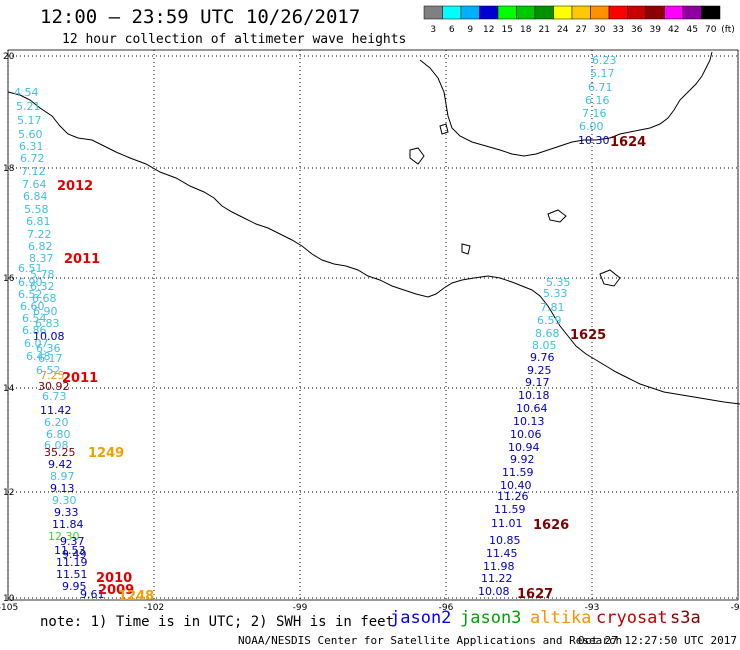  I want to click on wave-height-value: 9.25, so click(539, 370).